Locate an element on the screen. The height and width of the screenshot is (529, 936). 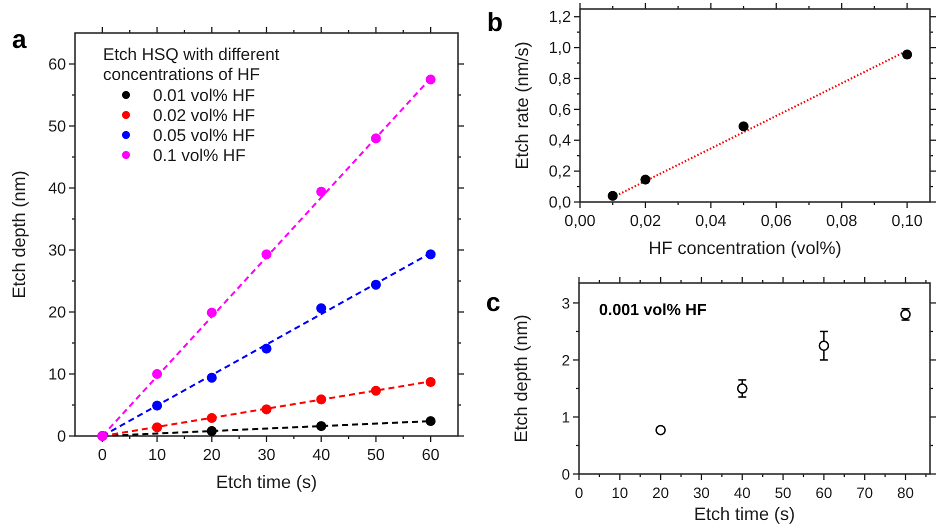
y-tick-label: 0,2 is located at coordinates (560, 172).